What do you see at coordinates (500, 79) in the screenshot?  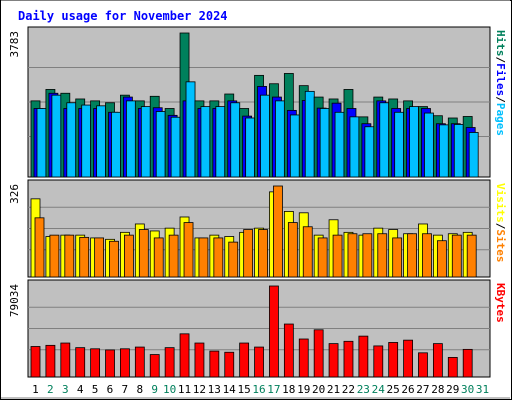 I see `legend-files: Files` at bounding box center [500, 79].